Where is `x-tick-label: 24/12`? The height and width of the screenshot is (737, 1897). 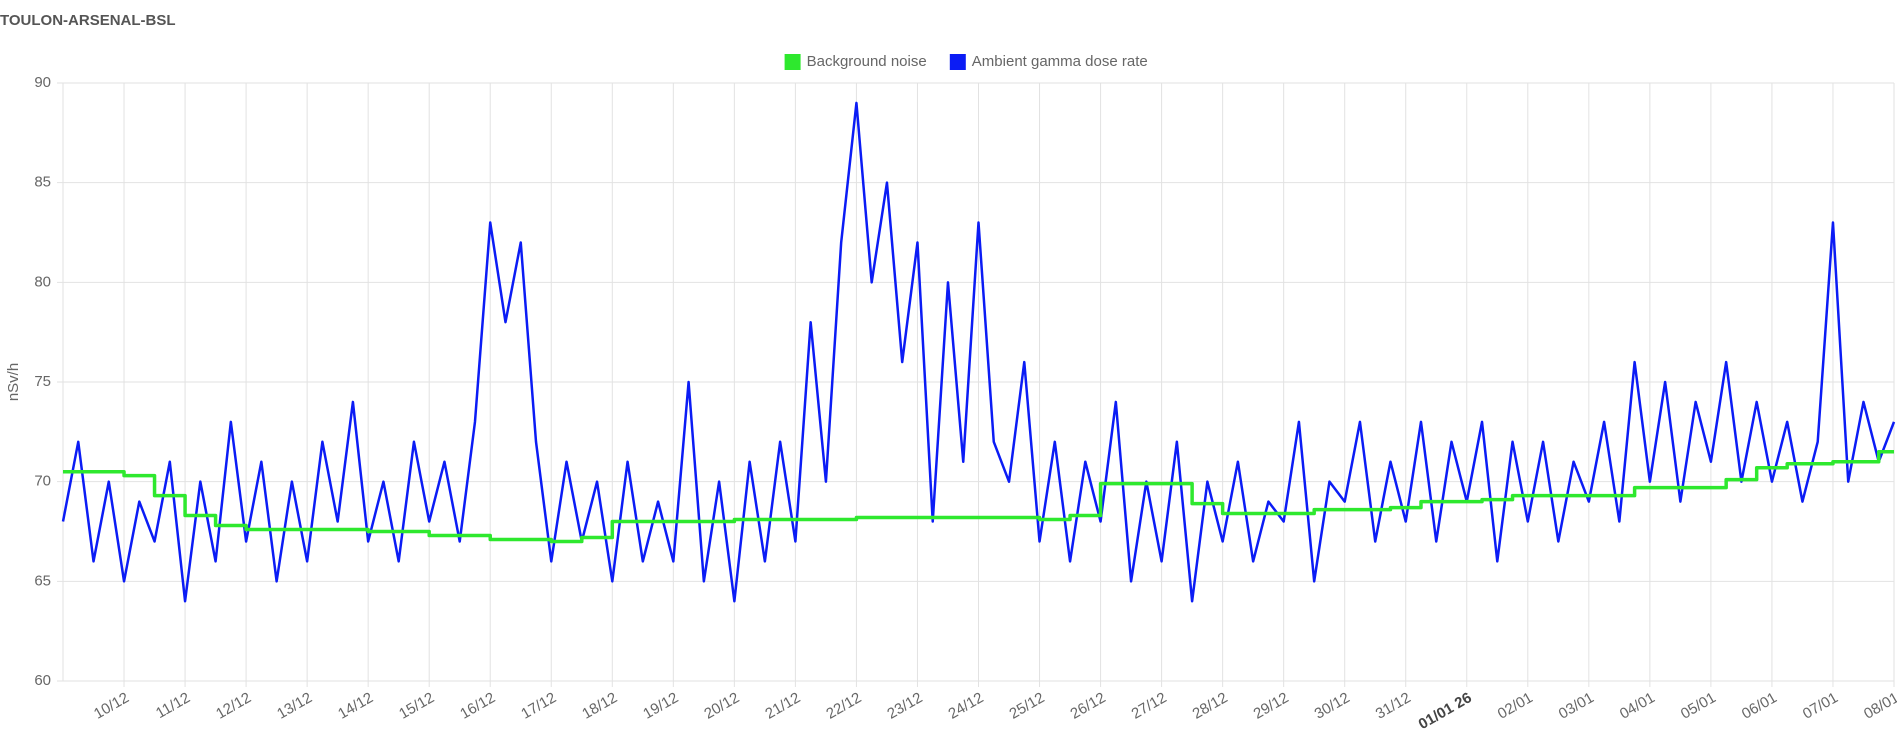 x-tick-label: 24/12 is located at coordinates (965, 705).